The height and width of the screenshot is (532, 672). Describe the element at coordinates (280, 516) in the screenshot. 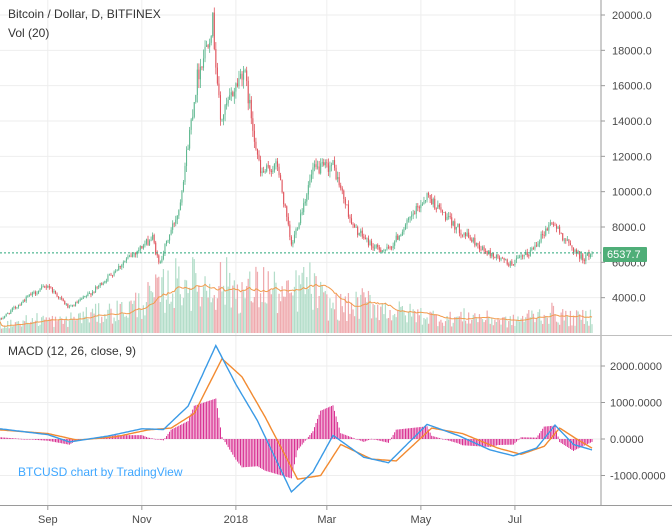

I see `time-axis: Sep Nov 2018 Mar May Jul` at that location.